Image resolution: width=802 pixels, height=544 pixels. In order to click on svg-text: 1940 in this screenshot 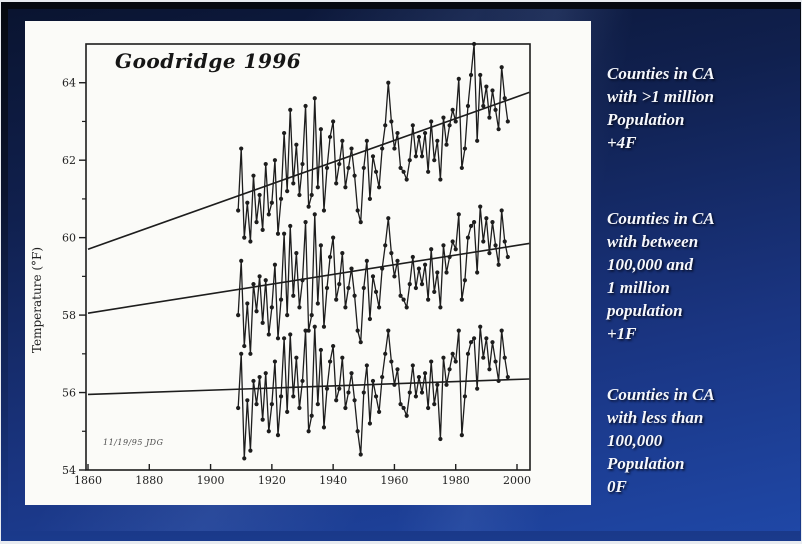, I will do `click(333, 480)`.